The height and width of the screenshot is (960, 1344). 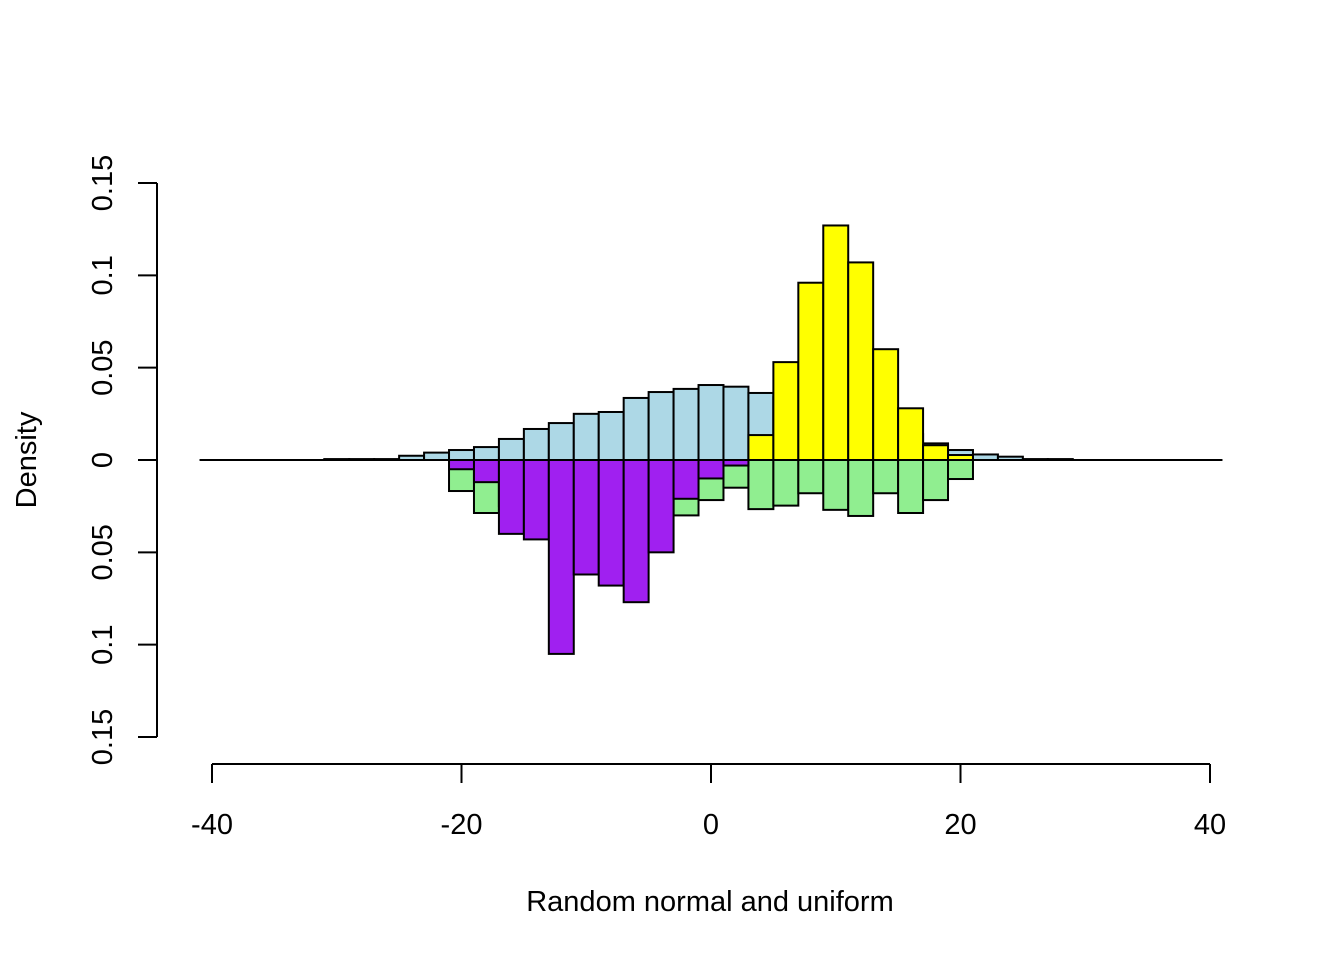 What do you see at coordinates (710, 902) in the screenshot?
I see `x-axis-label: Random normal and uniform` at bounding box center [710, 902].